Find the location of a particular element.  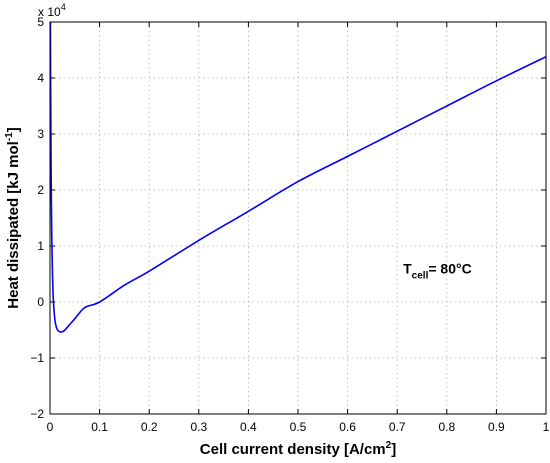

x-tick-label: 0.3 is located at coordinates (198, 427).